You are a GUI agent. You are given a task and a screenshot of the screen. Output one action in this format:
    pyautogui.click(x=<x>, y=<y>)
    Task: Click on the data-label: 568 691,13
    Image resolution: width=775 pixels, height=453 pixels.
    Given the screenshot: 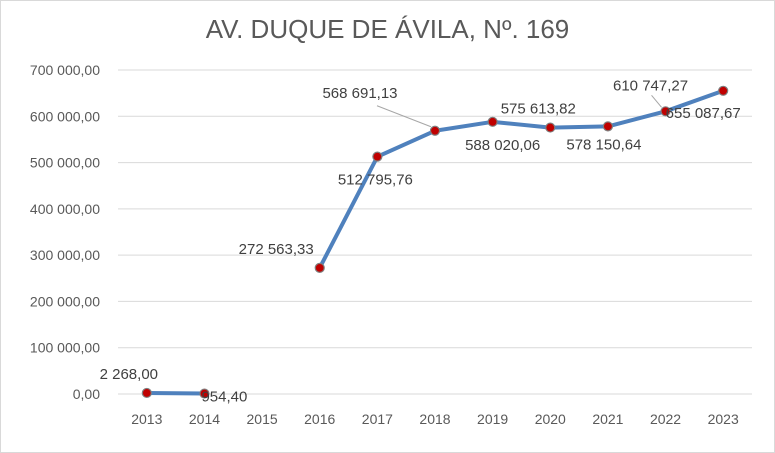 What is the action you would take?
    pyautogui.click(x=359, y=93)
    